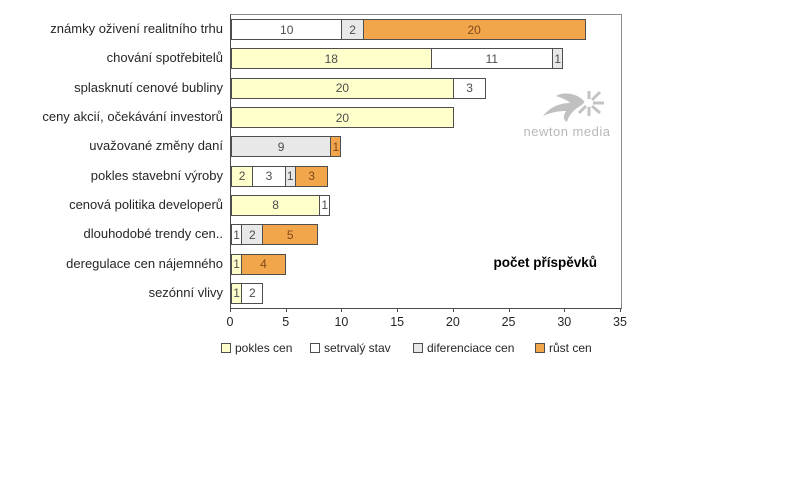 The height and width of the screenshot is (496, 800). What do you see at coordinates (146, 204) in the screenshot?
I see `category-label: cenová politika developerů` at bounding box center [146, 204].